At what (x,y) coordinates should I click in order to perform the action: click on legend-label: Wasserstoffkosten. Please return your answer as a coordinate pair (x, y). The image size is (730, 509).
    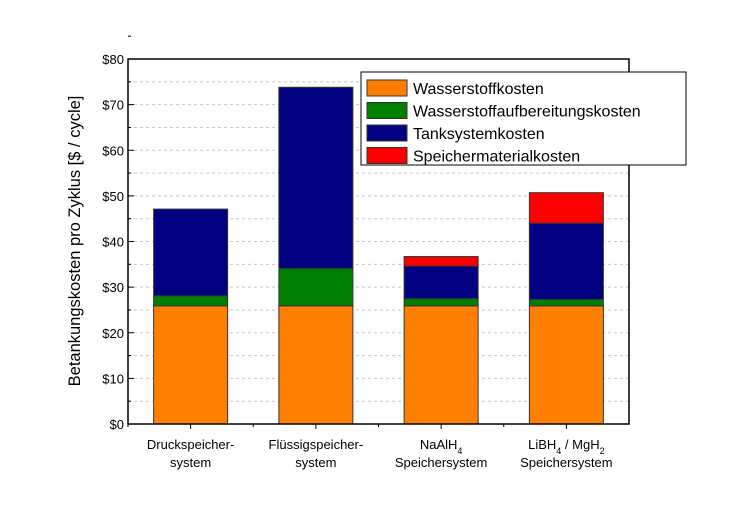
    Looking at the image, I should click on (478, 89).